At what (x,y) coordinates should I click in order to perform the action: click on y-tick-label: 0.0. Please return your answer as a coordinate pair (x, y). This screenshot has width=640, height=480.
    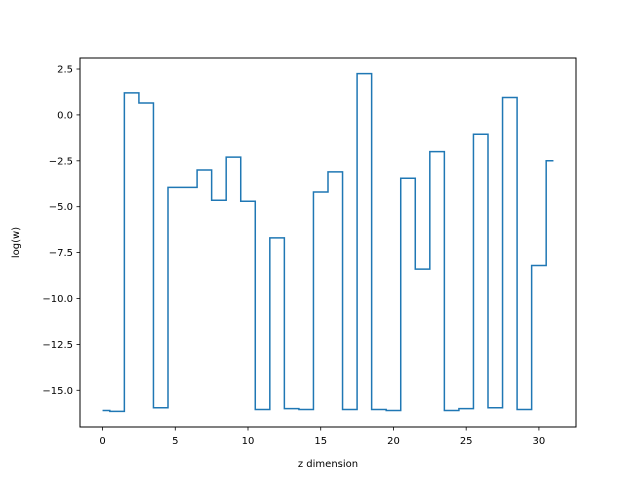
    Looking at the image, I should click on (65, 115).